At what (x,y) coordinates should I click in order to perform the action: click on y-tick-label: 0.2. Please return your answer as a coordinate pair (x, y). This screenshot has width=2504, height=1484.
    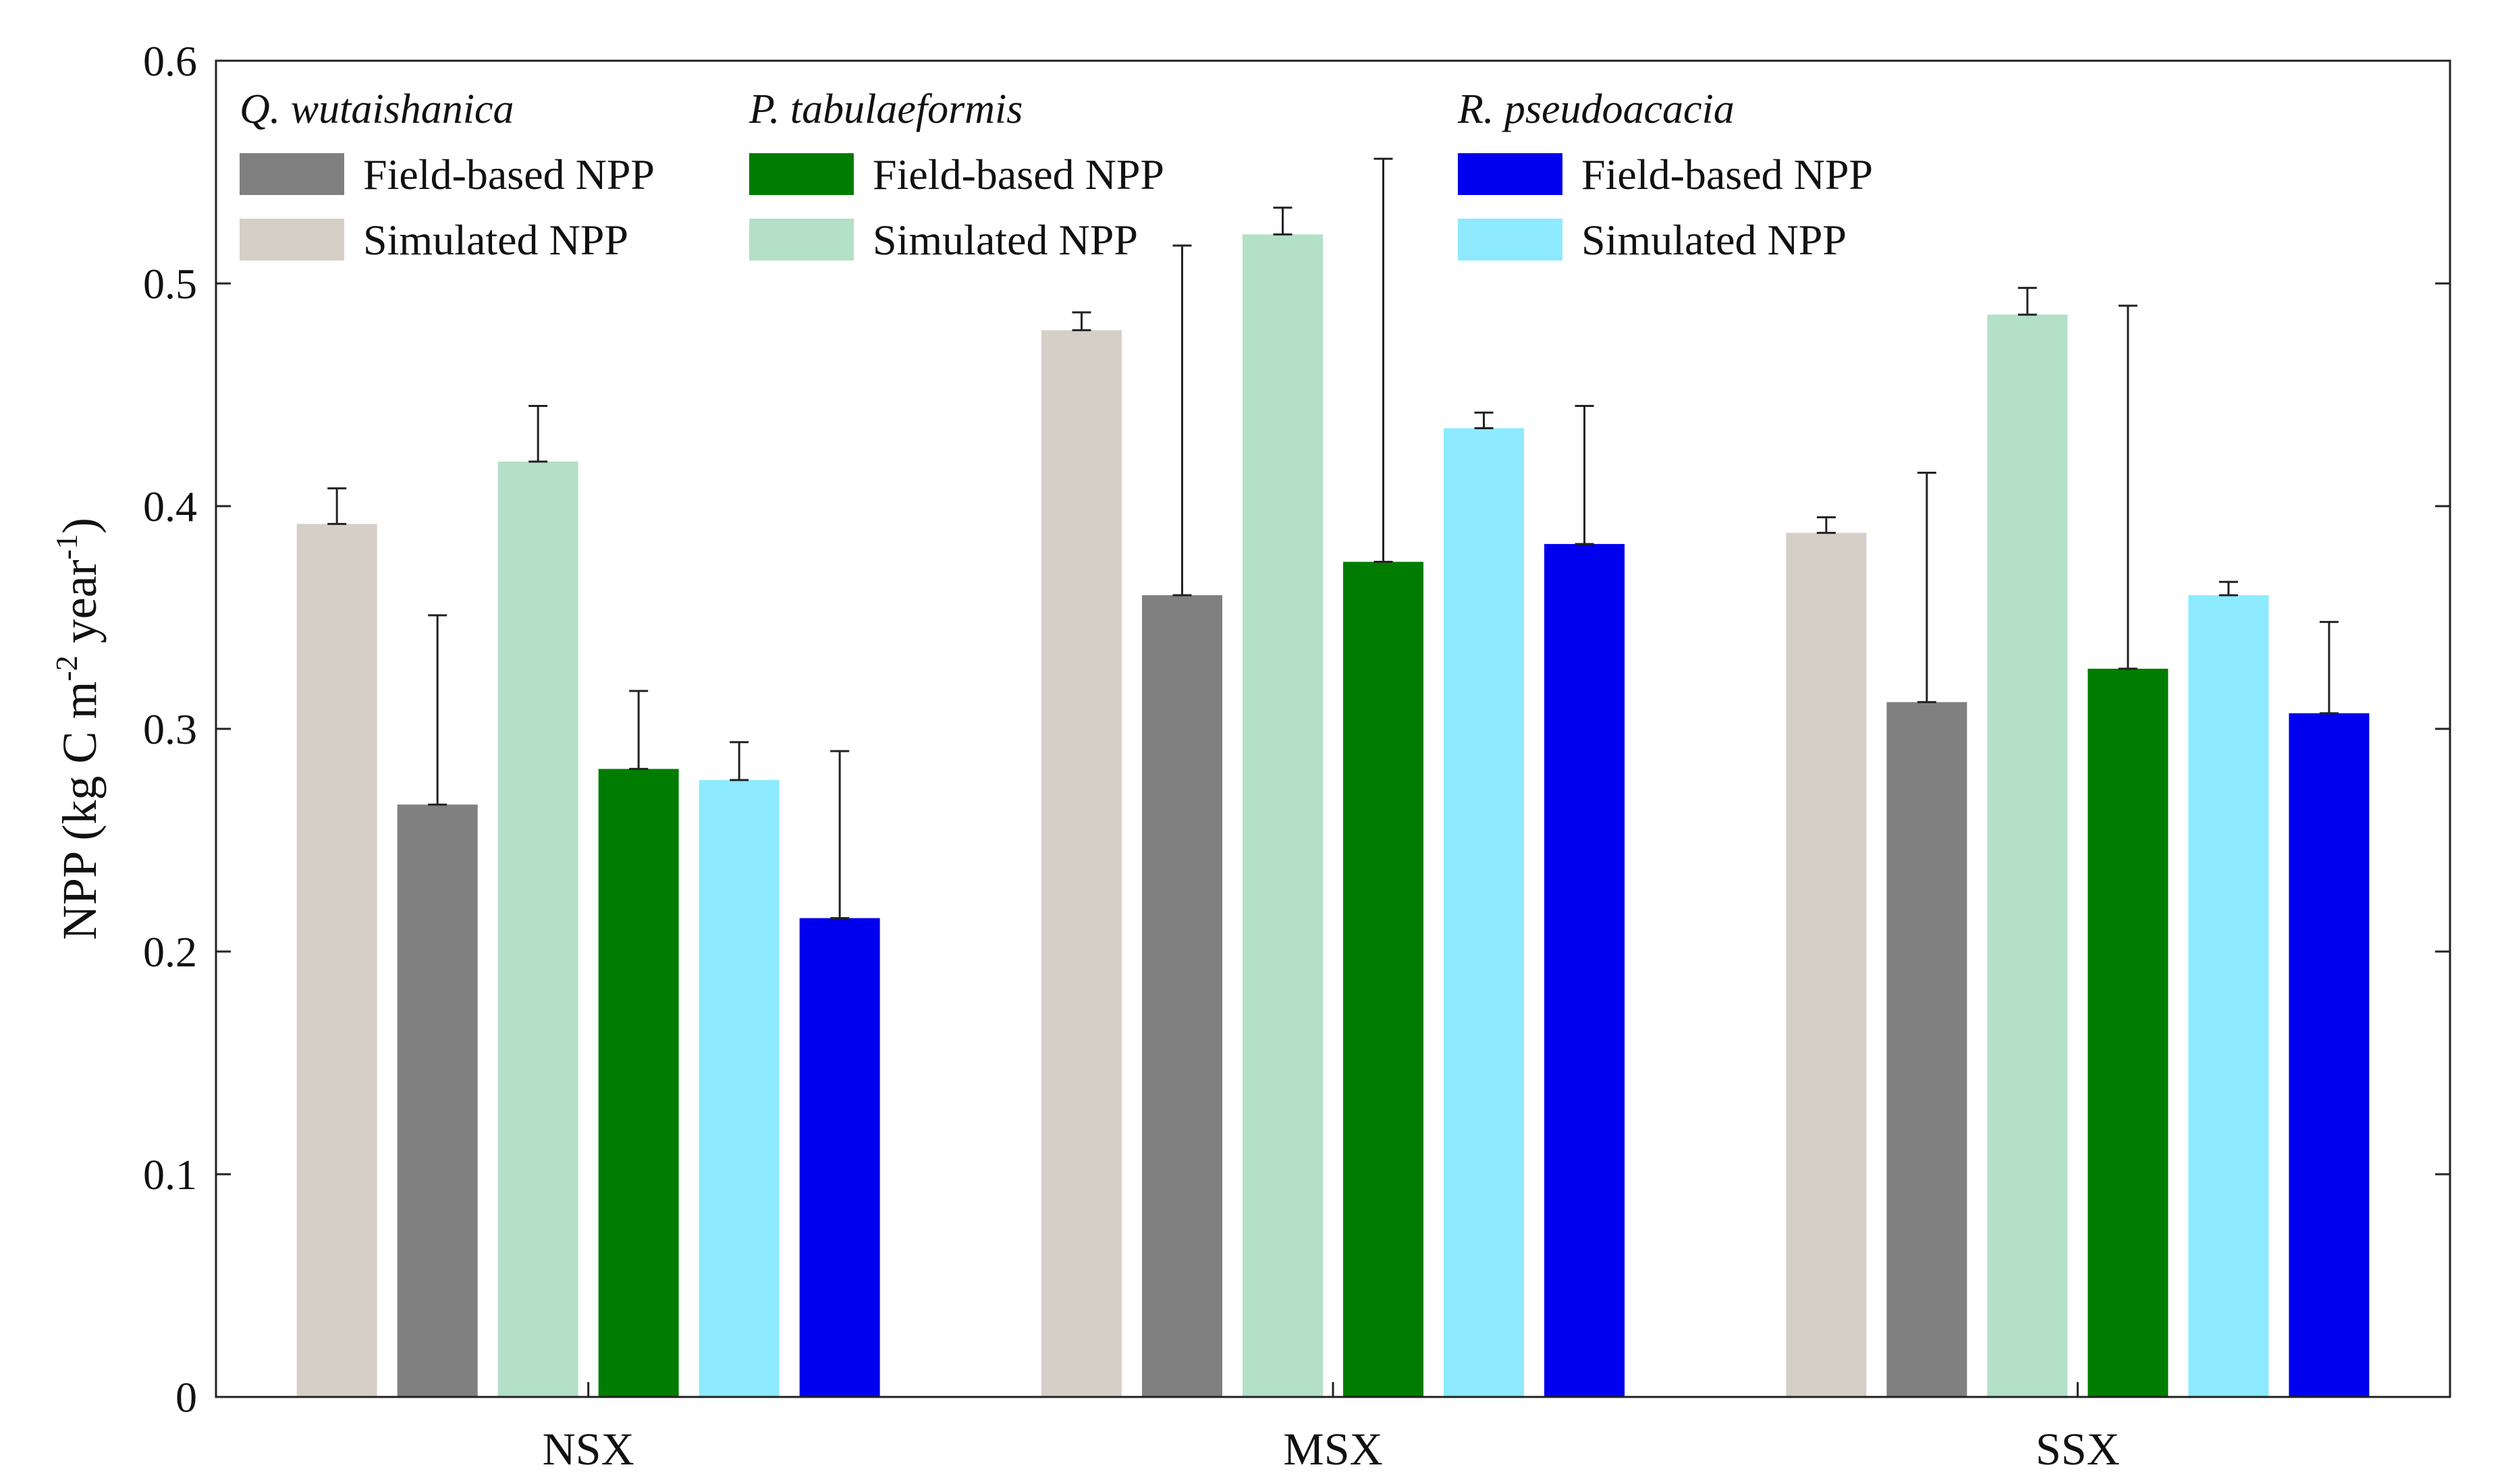
    Looking at the image, I should click on (170, 952).